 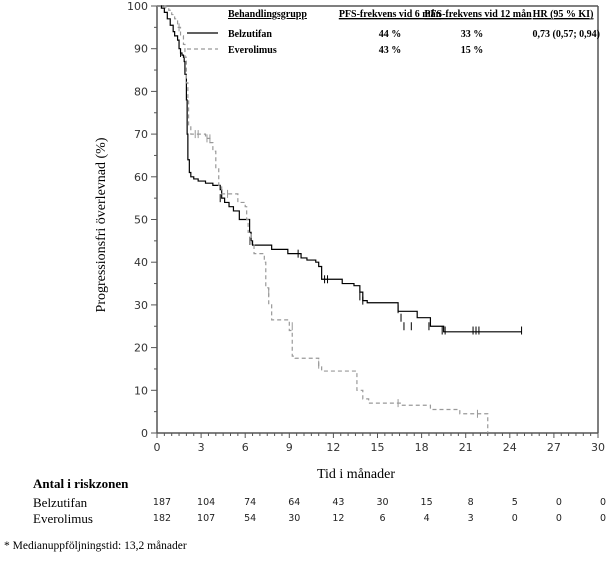 What do you see at coordinates (137, 6) in the screenshot?
I see `y-tick-label: 100` at bounding box center [137, 6].